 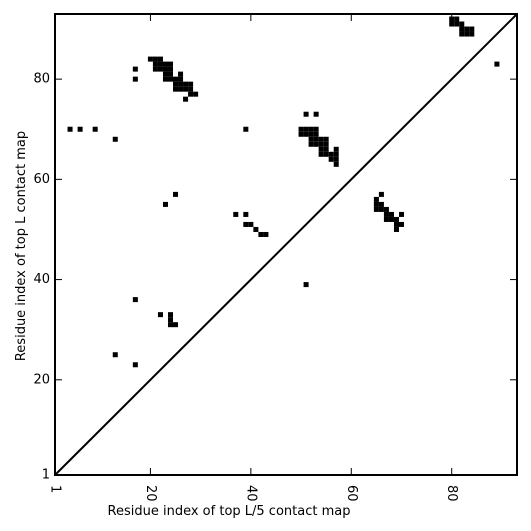 What do you see at coordinates (229, 511) in the screenshot?
I see `x-axis-label: Residue index of top L/5 contact map` at bounding box center [229, 511].